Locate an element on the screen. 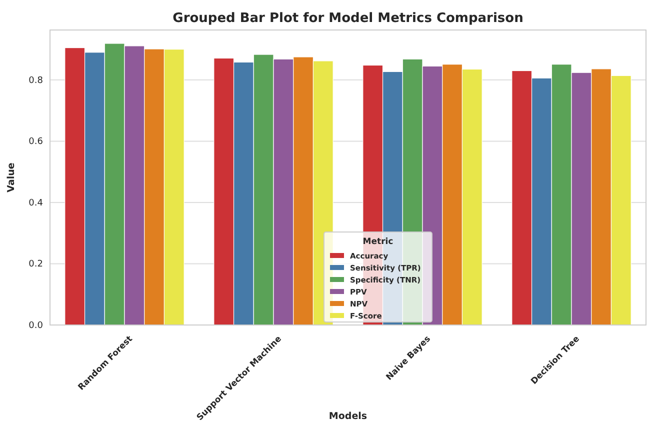  chart-title: Grouped Bar Plot for Model Metrics Comparison is located at coordinates (348, 18).